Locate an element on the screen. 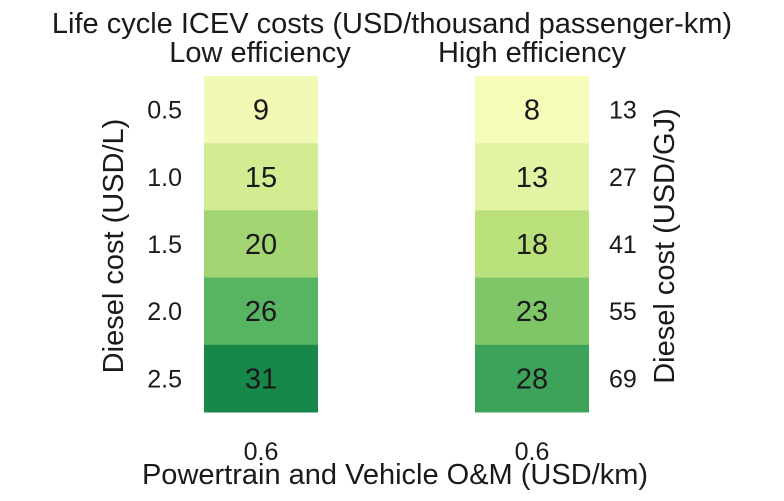 This screenshot has height=501, width=784. cell-value-label: 8 is located at coordinates (532, 111).